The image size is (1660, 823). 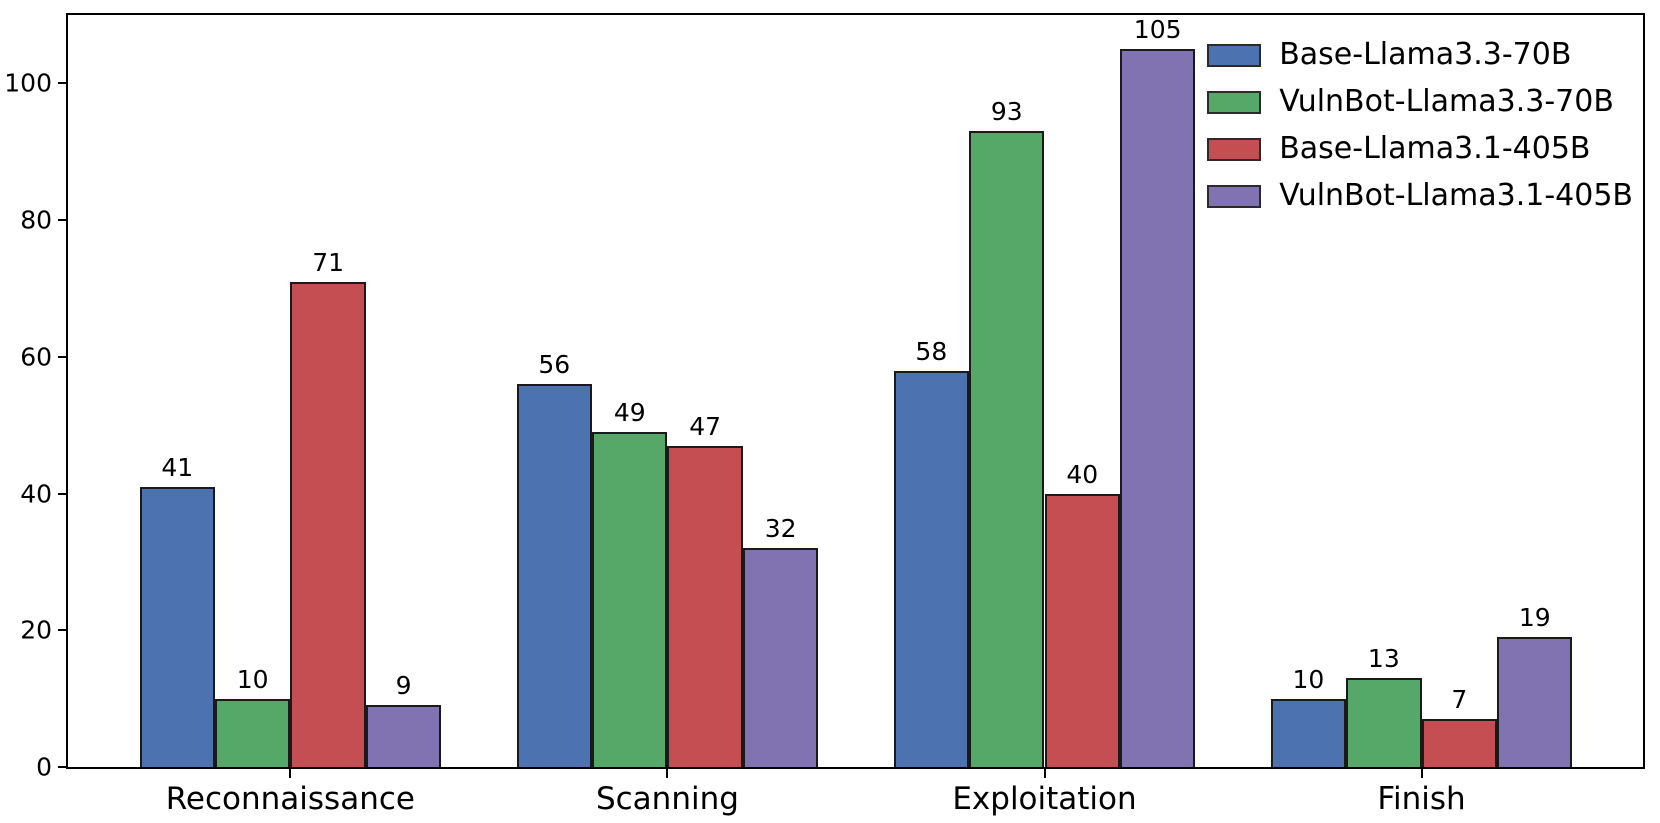 What do you see at coordinates (1456, 195) in the screenshot?
I see `legend-label: VulnBot-Llama3.1-405B` at bounding box center [1456, 195].